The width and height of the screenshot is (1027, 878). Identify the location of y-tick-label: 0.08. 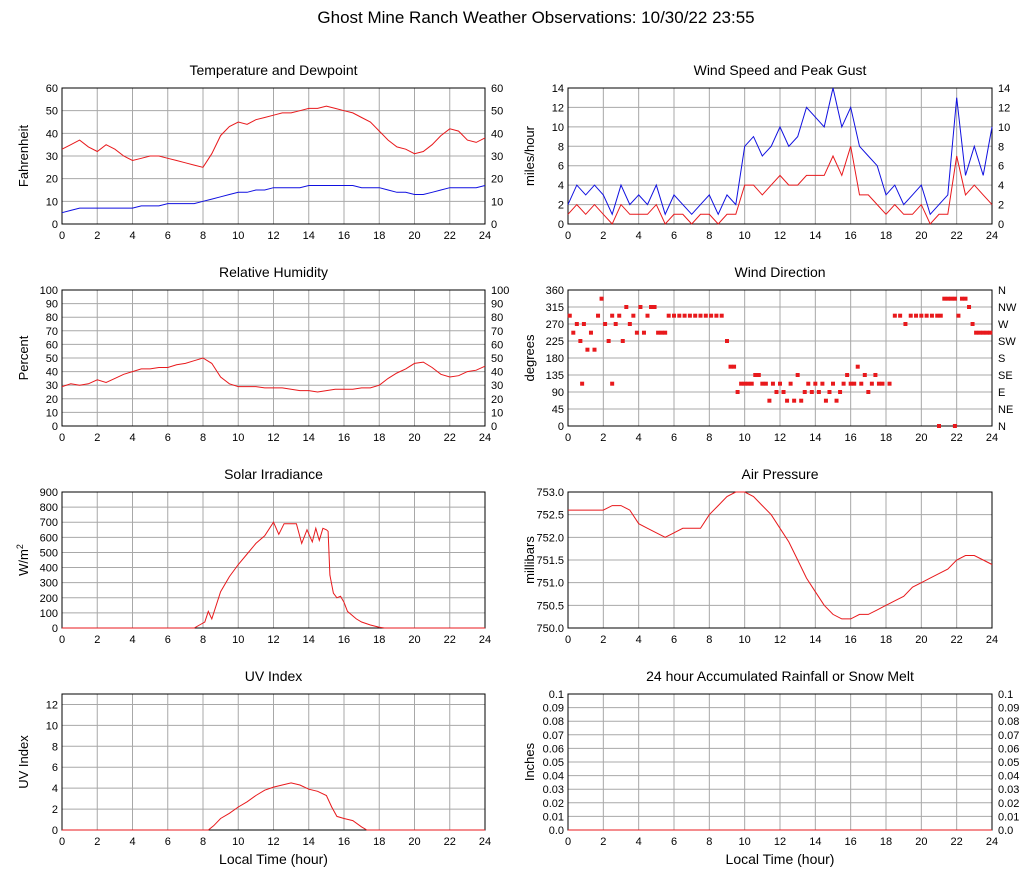
(553, 722).